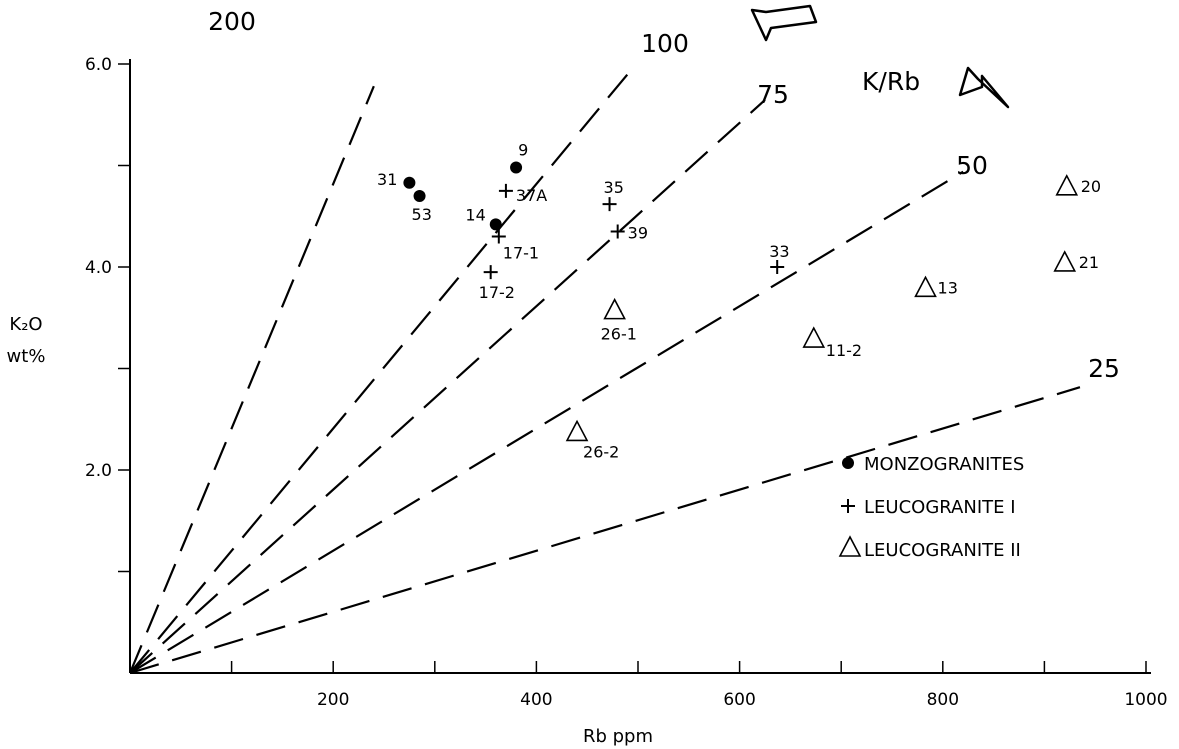 This screenshot has width=1179, height=749. Describe the element at coordinates (614, 187) in the screenshot. I see `point-label: 35` at that location.